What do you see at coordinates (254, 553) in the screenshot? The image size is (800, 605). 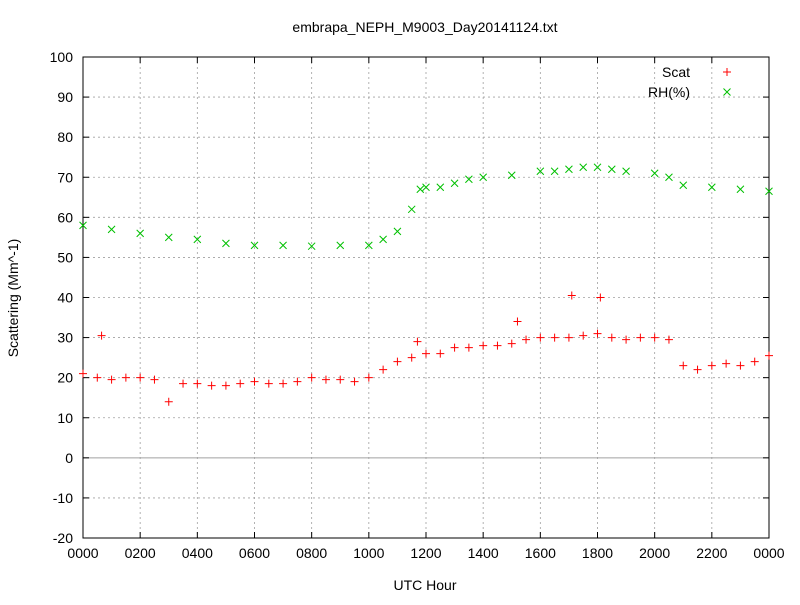 I see `x-tick-label: 0600` at bounding box center [254, 553].